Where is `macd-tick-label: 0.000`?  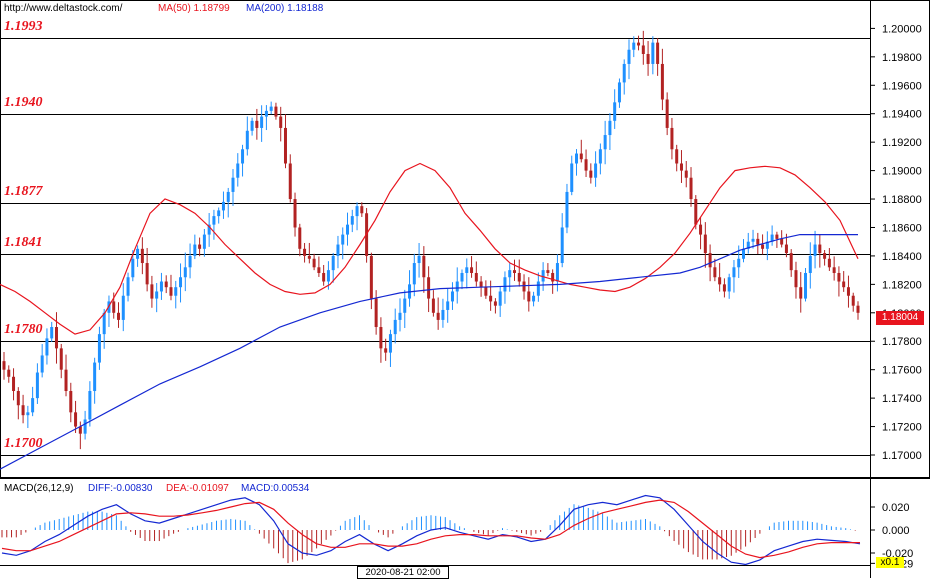 macd-tick-label: 0.000 is located at coordinates (896, 531).